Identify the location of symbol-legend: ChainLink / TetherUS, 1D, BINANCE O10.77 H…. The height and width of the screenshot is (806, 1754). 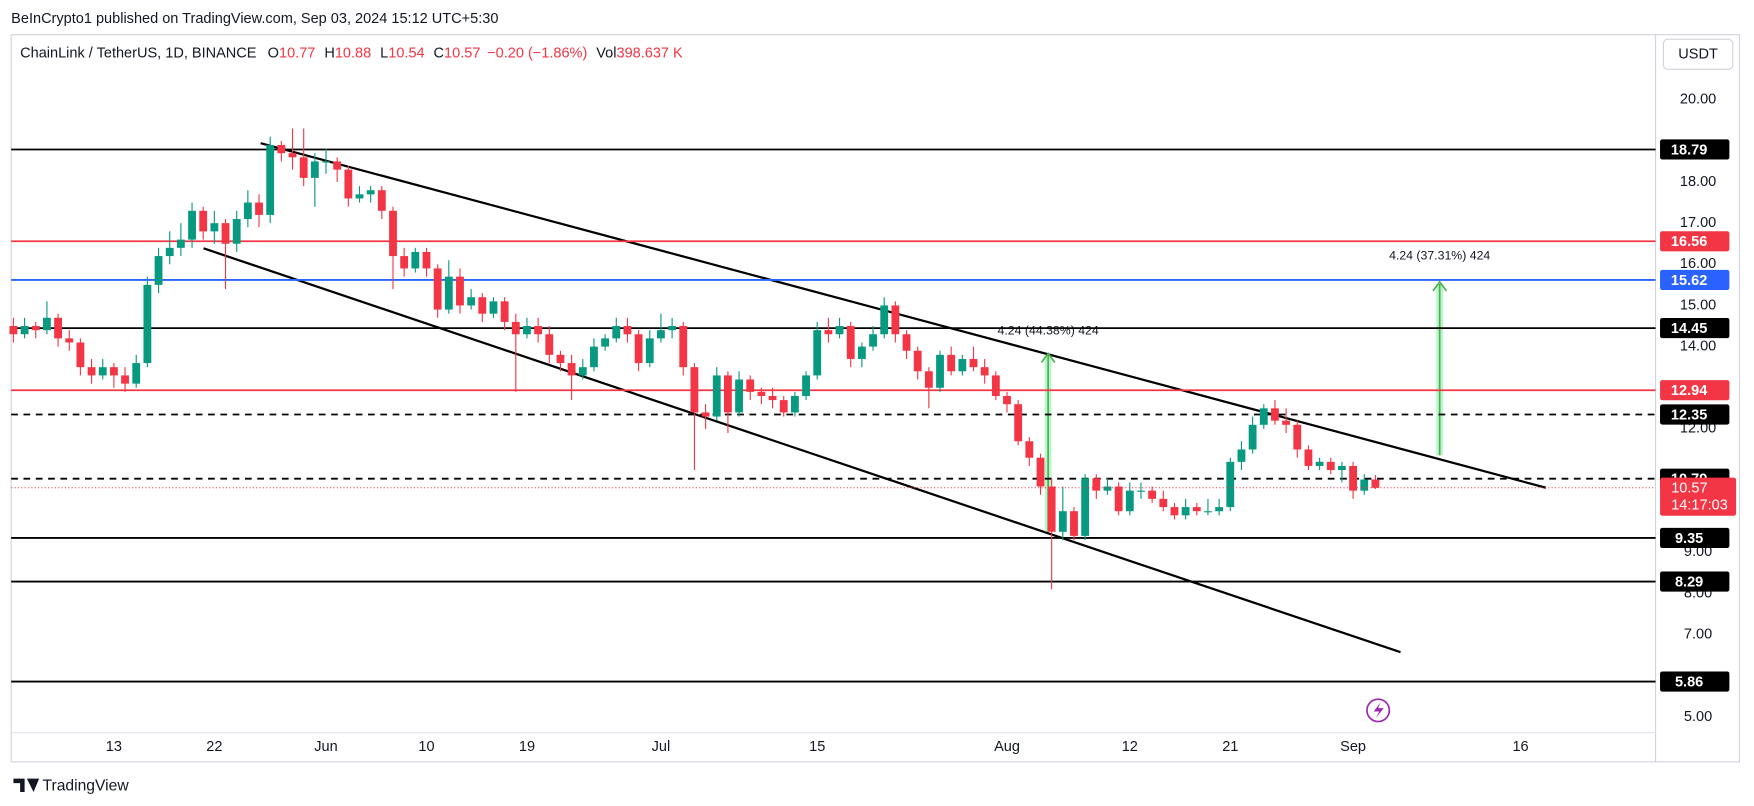
(351, 54).